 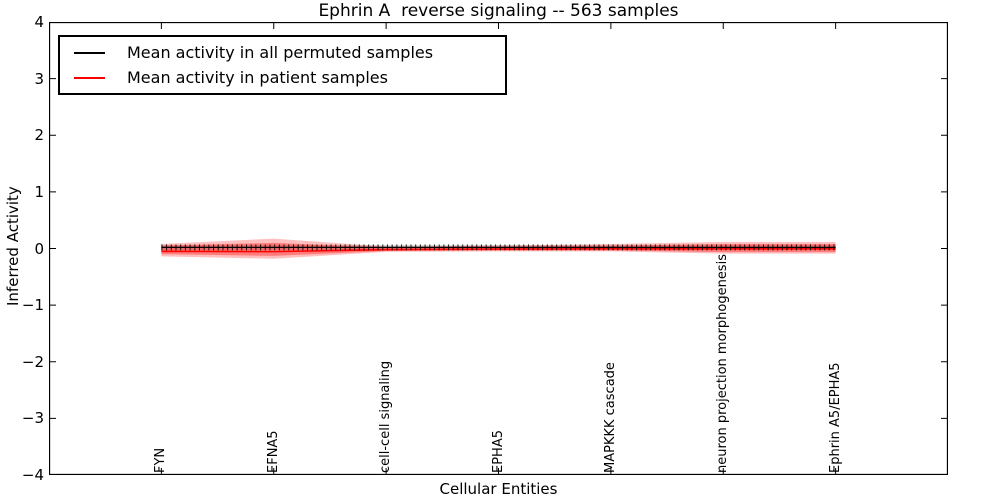 I want to click on y-tick-label: 3, so click(x=39, y=78).